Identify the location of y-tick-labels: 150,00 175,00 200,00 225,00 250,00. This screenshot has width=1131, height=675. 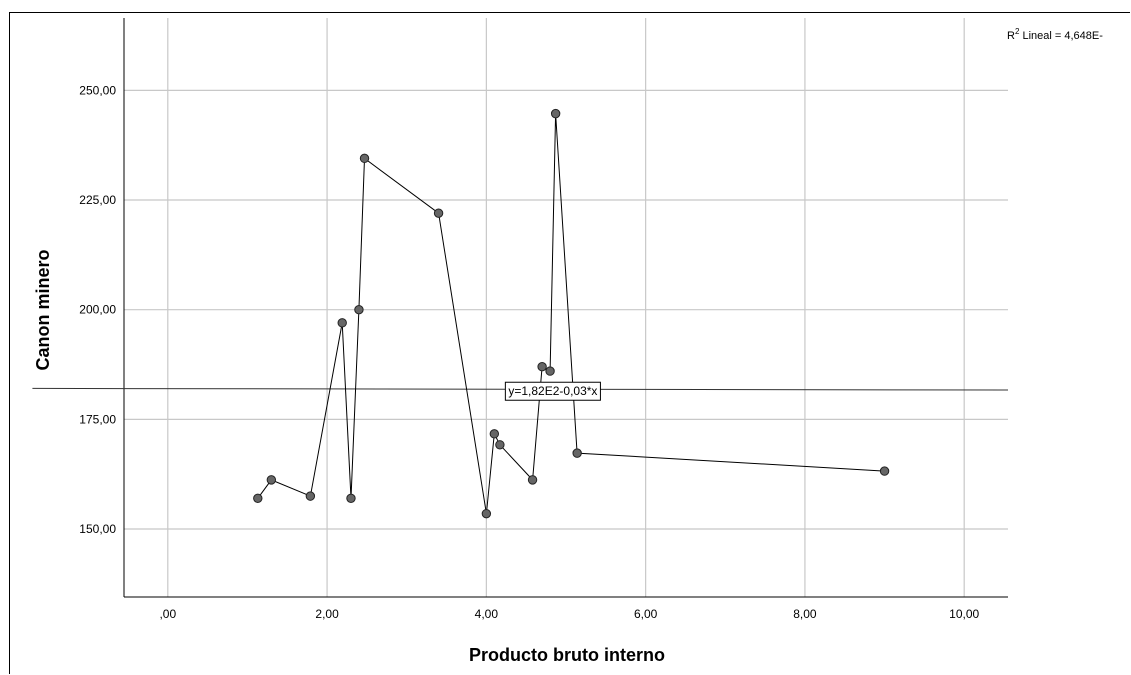
(97, 309).